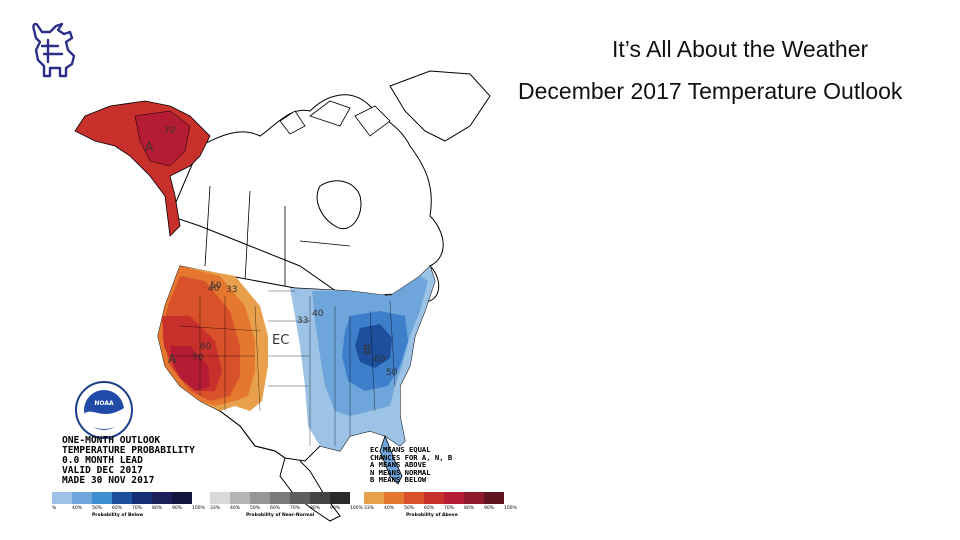  Describe the element at coordinates (409, 508) in the screenshot. I see `scale-above-tick: 50%` at that location.